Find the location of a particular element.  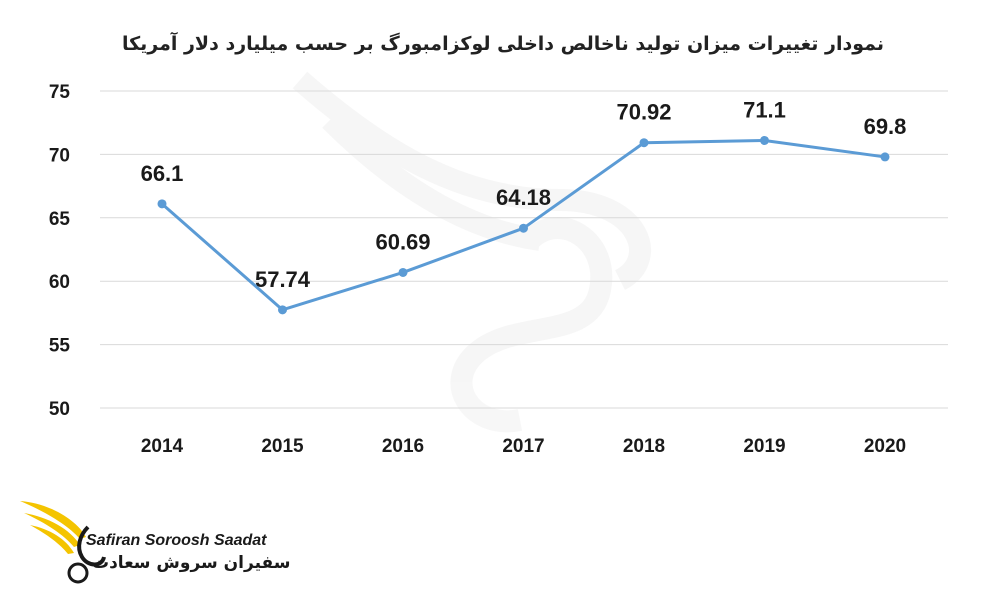

logo-name-en: Safiran Soroosh Saadat is located at coordinates (176, 540).